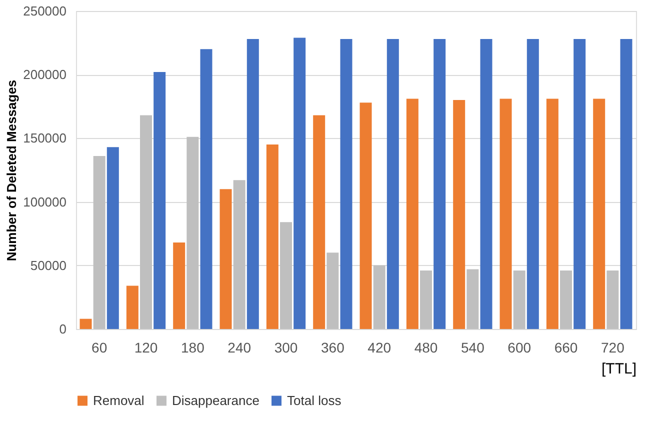 This screenshot has width=657, height=428. I want to click on legend-label: Total loss, so click(314, 400).